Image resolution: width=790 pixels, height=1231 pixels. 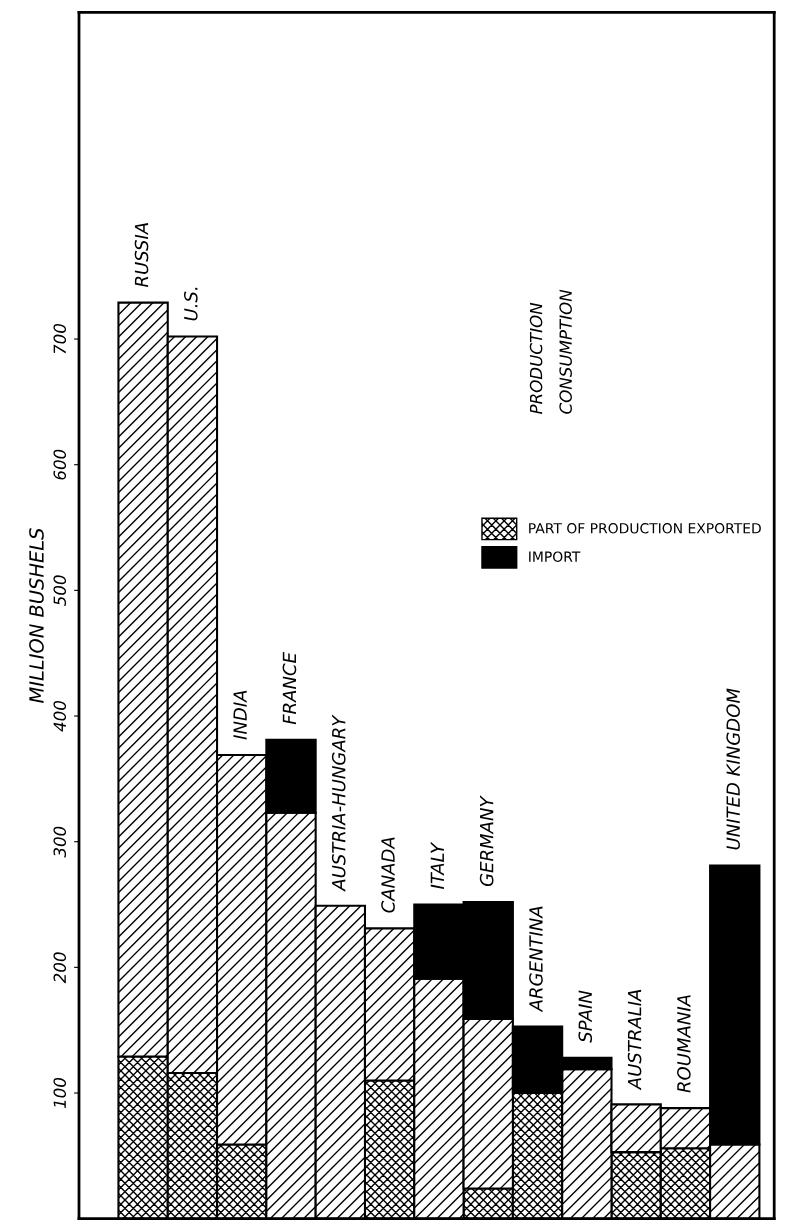 What do you see at coordinates (585, 1016) in the screenshot?
I see `x-tick-label: SPAIN` at bounding box center [585, 1016].